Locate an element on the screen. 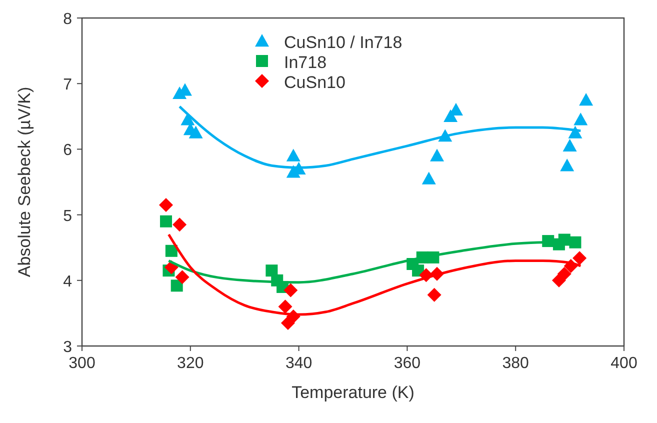  x-axis-title: Temperature (K) is located at coordinates (353, 392).